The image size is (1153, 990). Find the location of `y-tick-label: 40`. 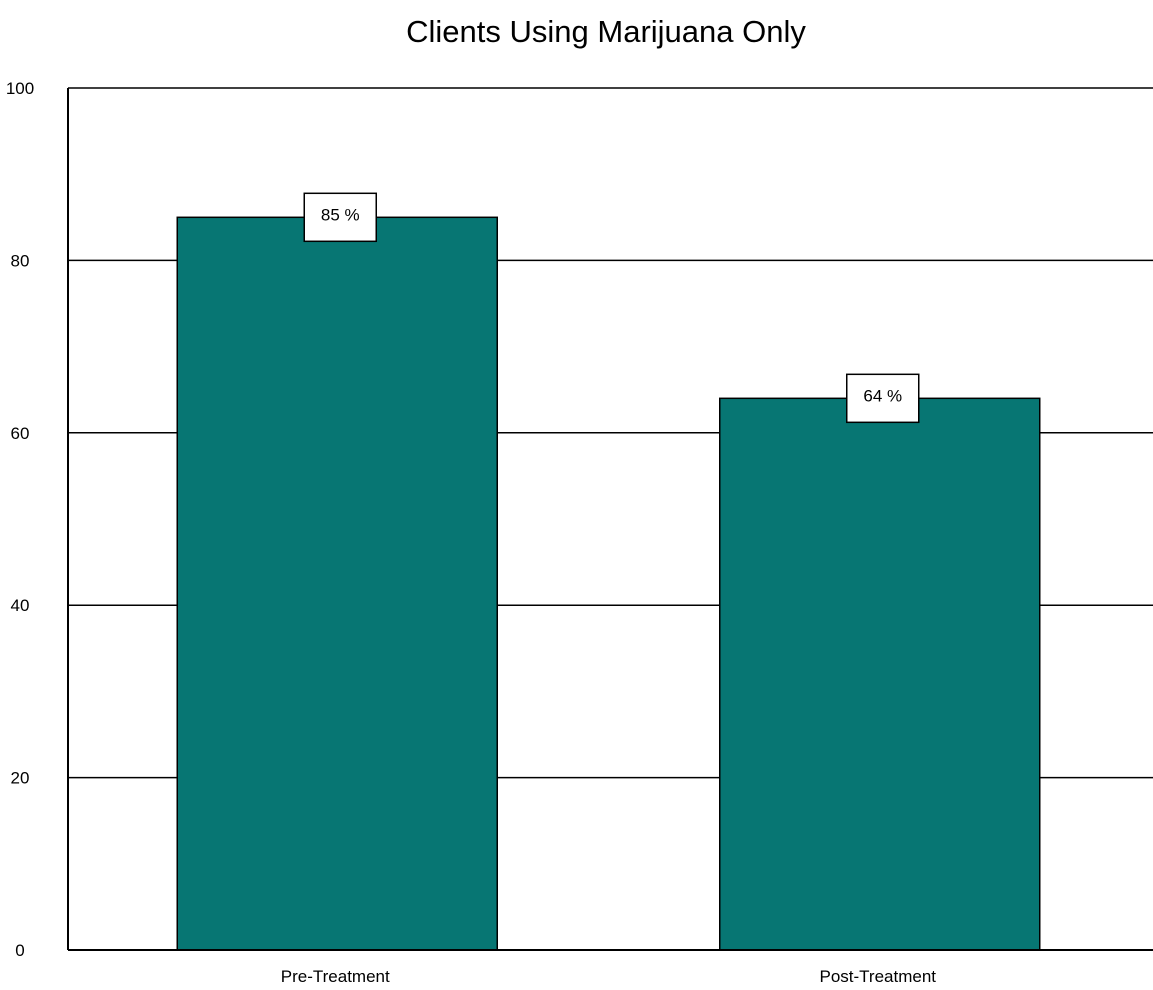

y-tick-label: 40 is located at coordinates (20, 605).